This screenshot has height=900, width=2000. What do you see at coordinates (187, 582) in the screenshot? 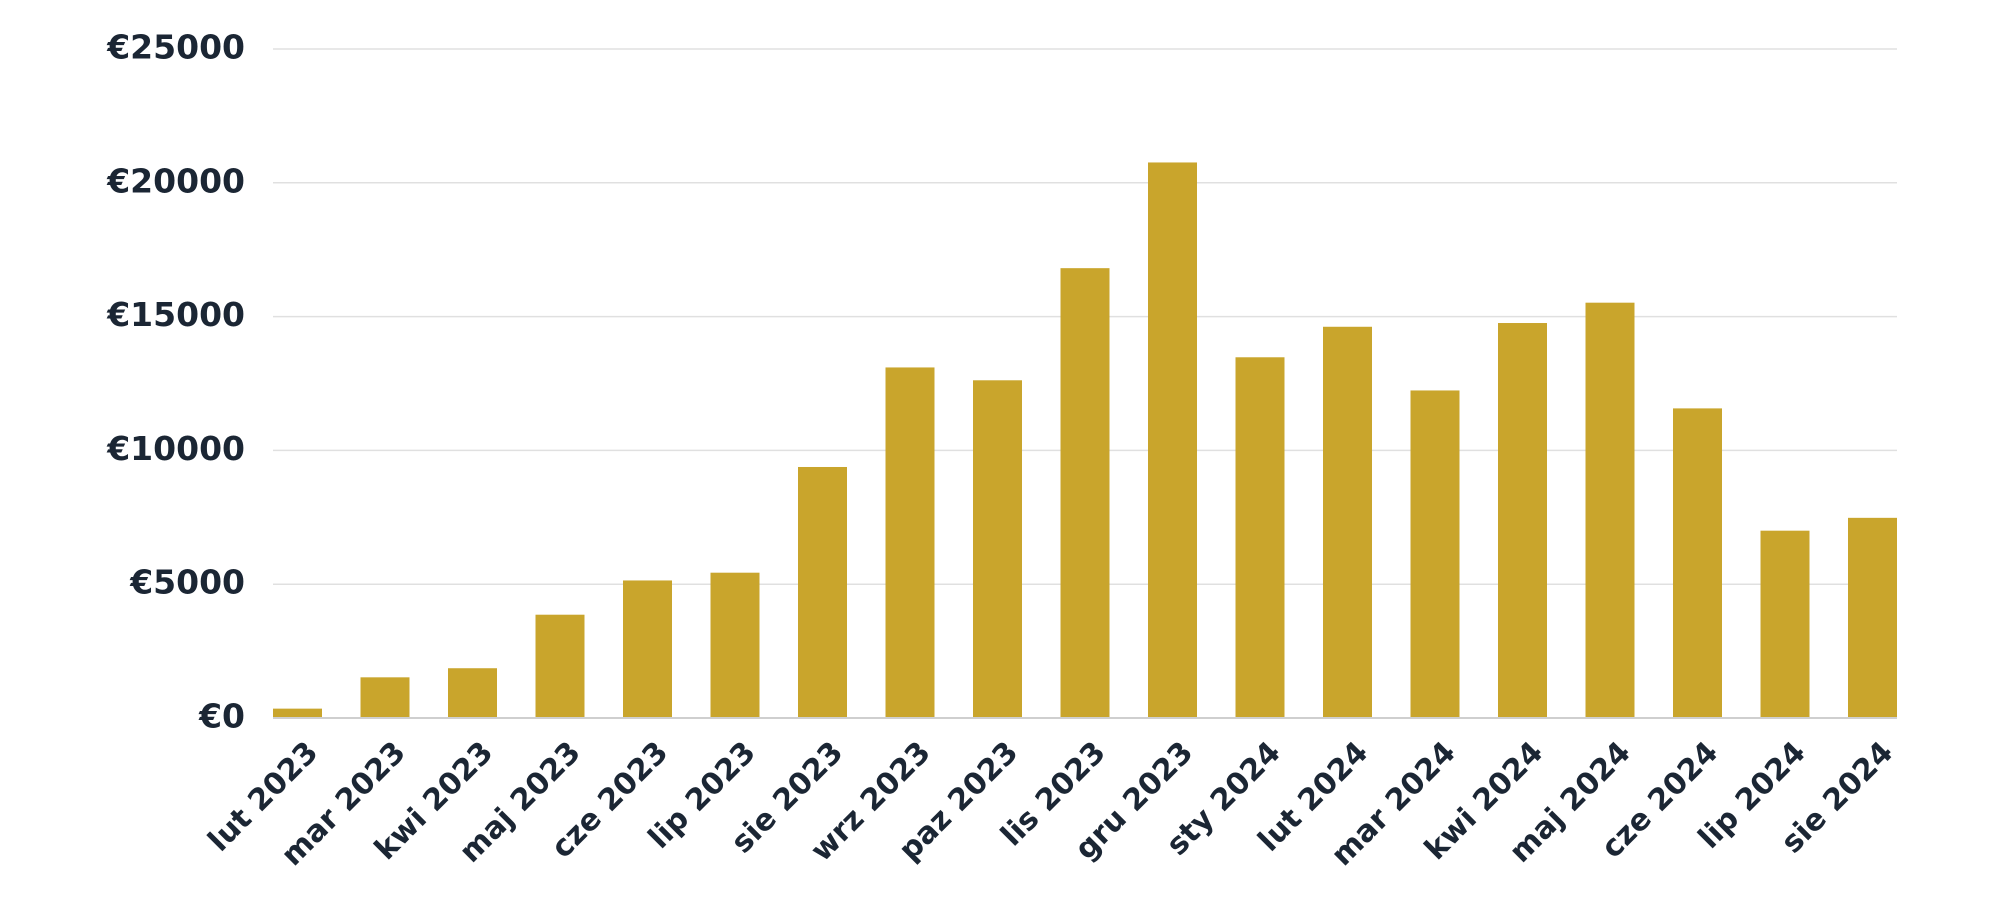
I see `y-tick-label: €5000` at bounding box center [187, 582].